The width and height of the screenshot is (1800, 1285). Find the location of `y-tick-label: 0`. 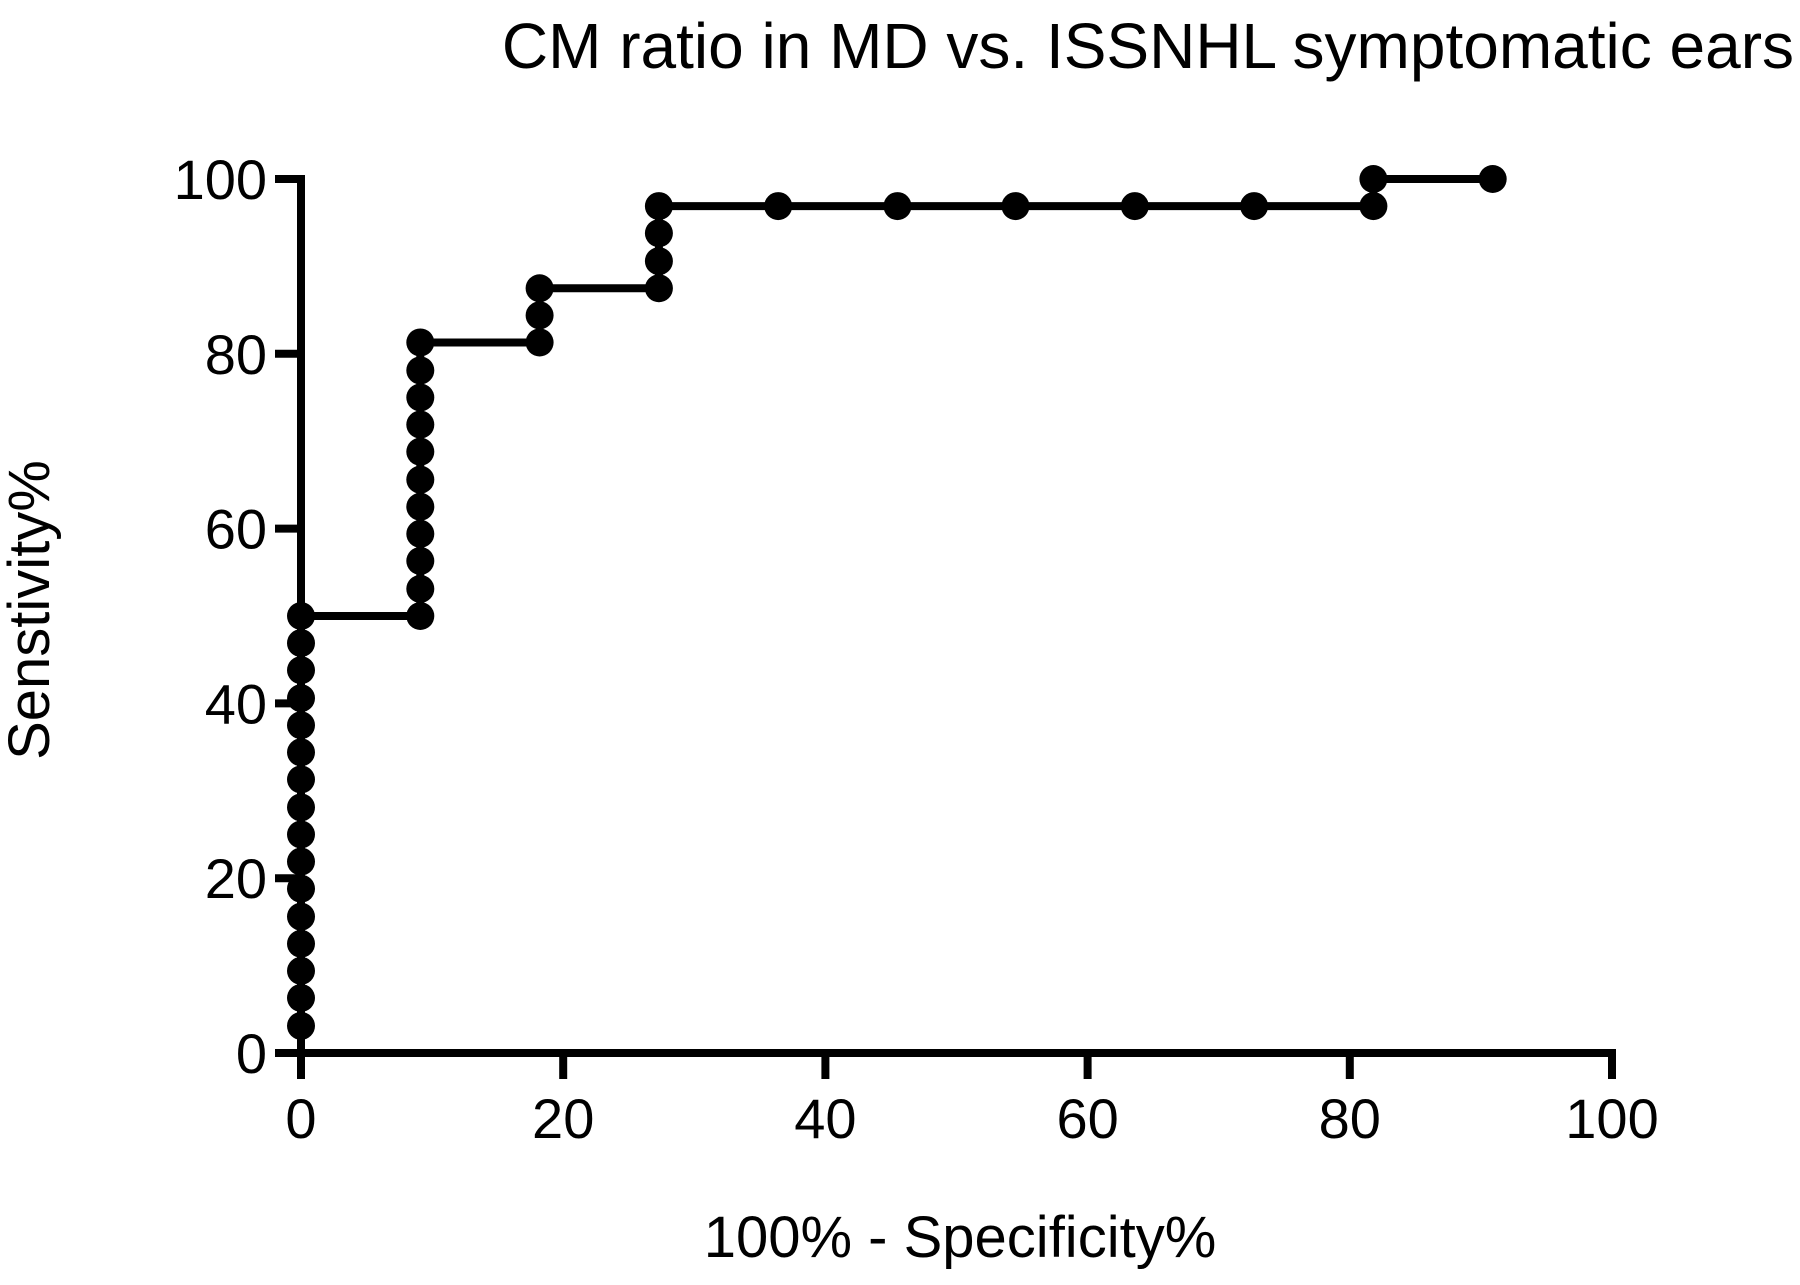

y-tick-label: 0 is located at coordinates (251, 1053).